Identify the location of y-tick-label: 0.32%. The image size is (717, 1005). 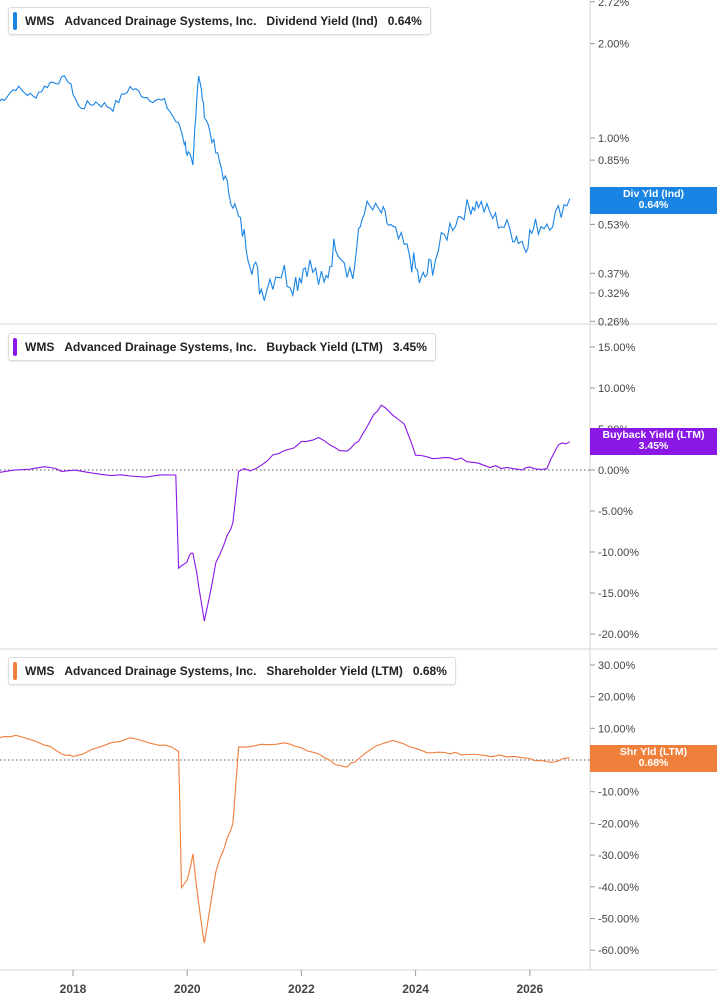
(613, 294).